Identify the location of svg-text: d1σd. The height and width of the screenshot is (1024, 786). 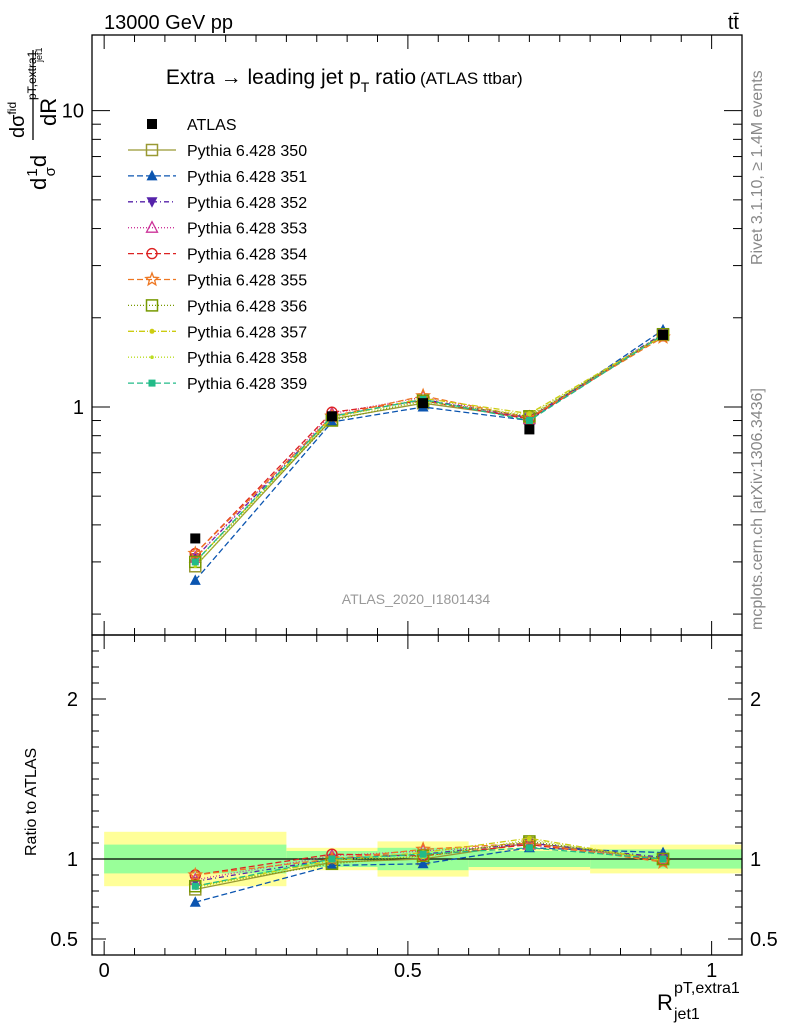
(41, 172).